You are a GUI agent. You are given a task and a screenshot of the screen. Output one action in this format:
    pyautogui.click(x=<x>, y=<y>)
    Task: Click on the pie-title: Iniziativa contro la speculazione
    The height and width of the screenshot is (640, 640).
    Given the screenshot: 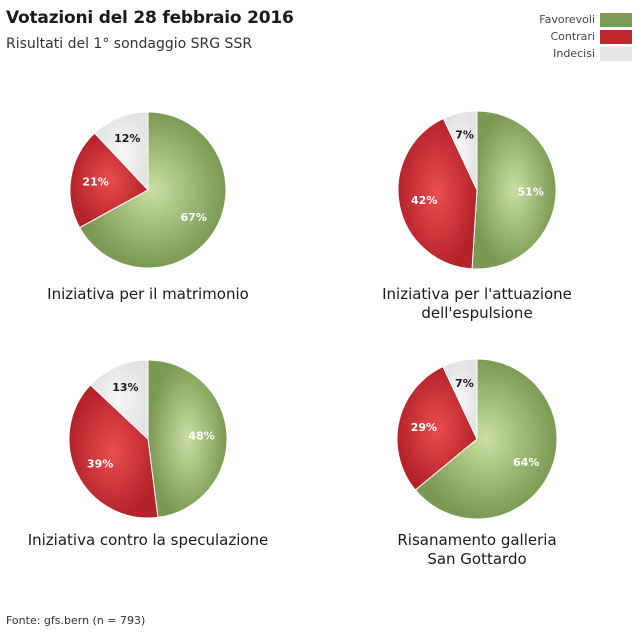 What is the action you would take?
    pyautogui.click(x=148, y=540)
    